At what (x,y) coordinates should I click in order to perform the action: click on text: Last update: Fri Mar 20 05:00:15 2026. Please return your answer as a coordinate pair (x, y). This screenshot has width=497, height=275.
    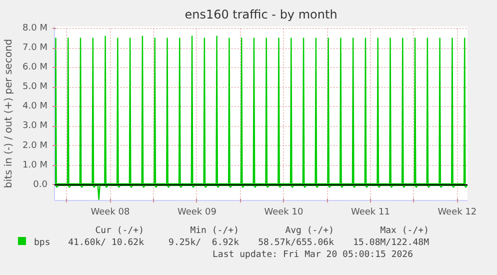
    Looking at the image, I should click on (313, 255).